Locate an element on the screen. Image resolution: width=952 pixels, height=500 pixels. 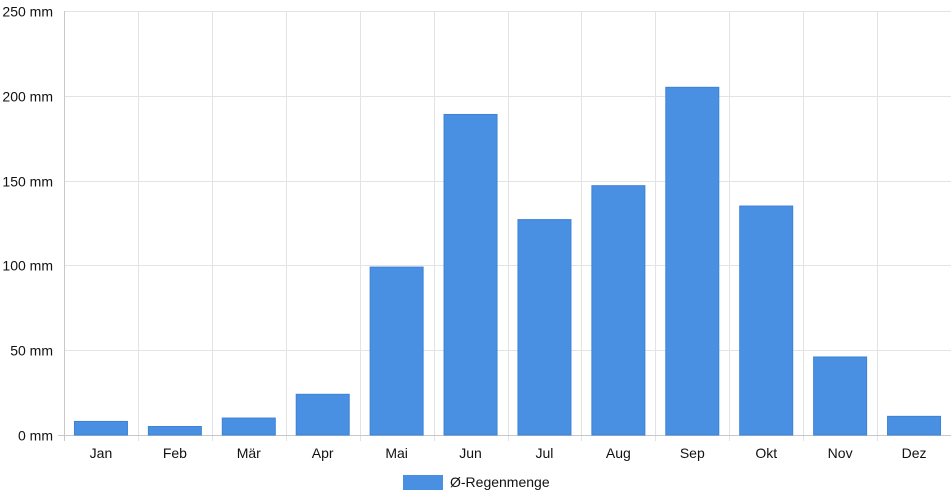
legend-label: Ø-Regenmenge is located at coordinates (500, 482).